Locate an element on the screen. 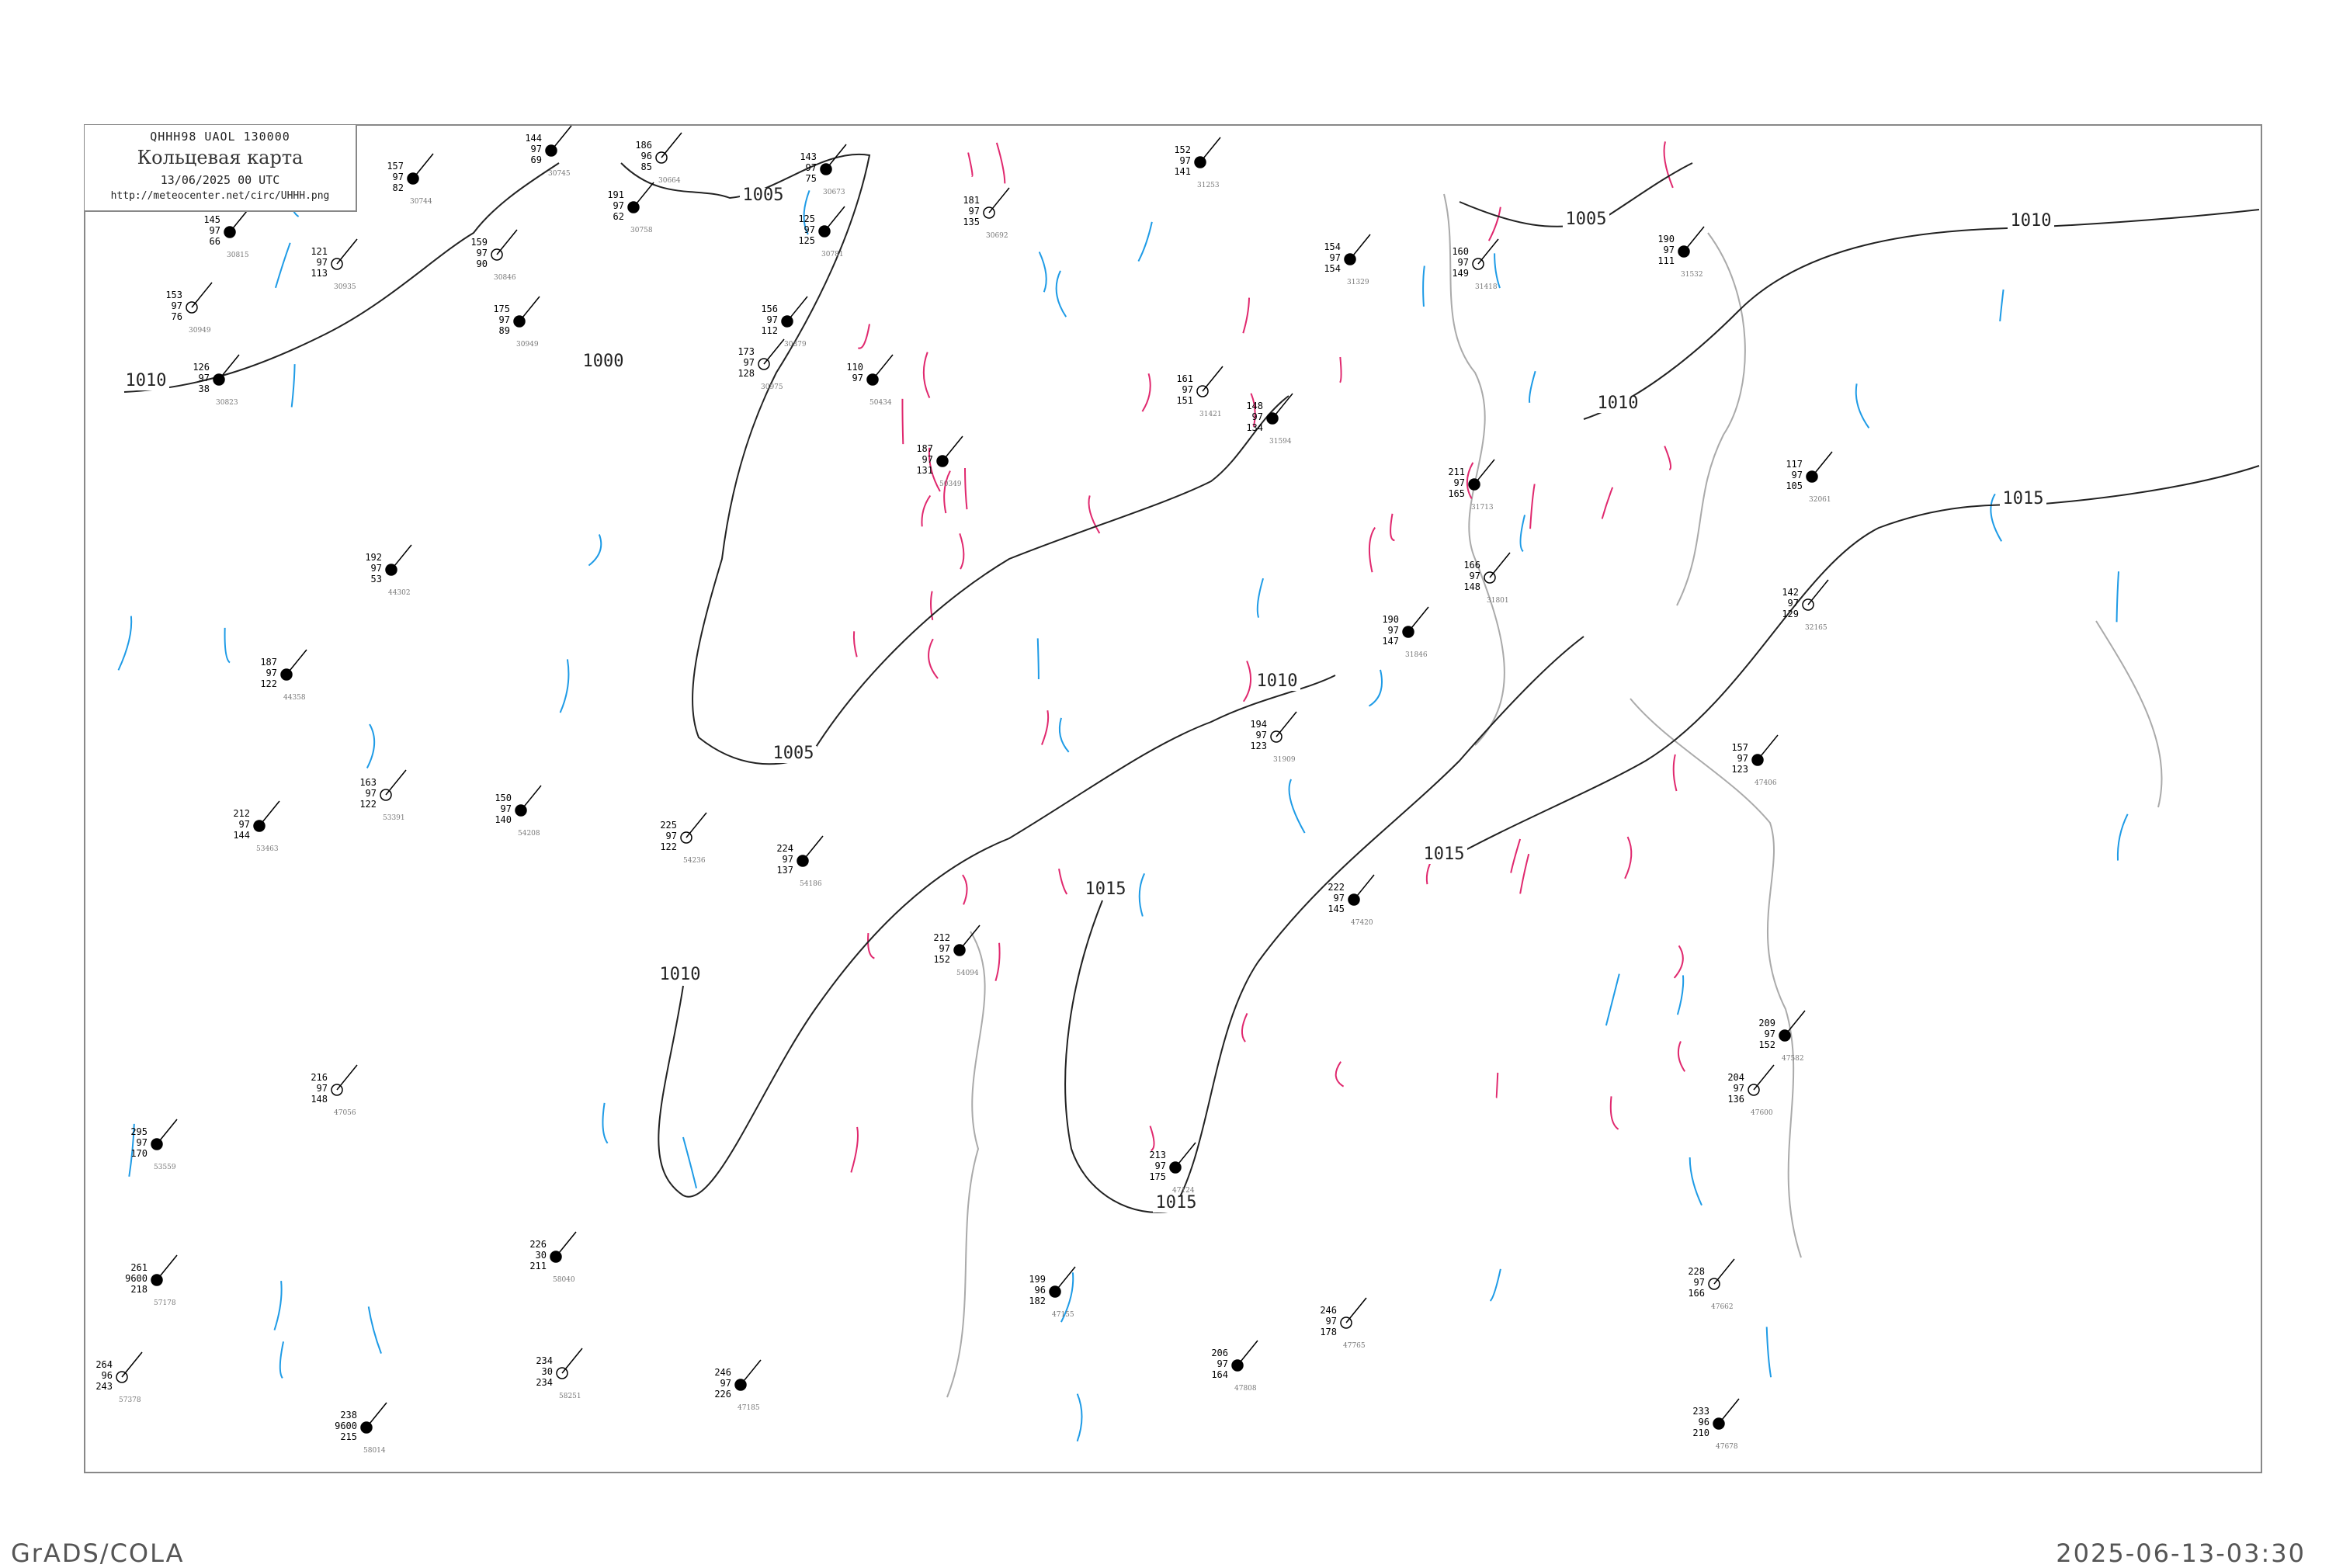 The height and width of the screenshot is (1568, 2329). isobar-1010-east is located at coordinates (1921, 314).